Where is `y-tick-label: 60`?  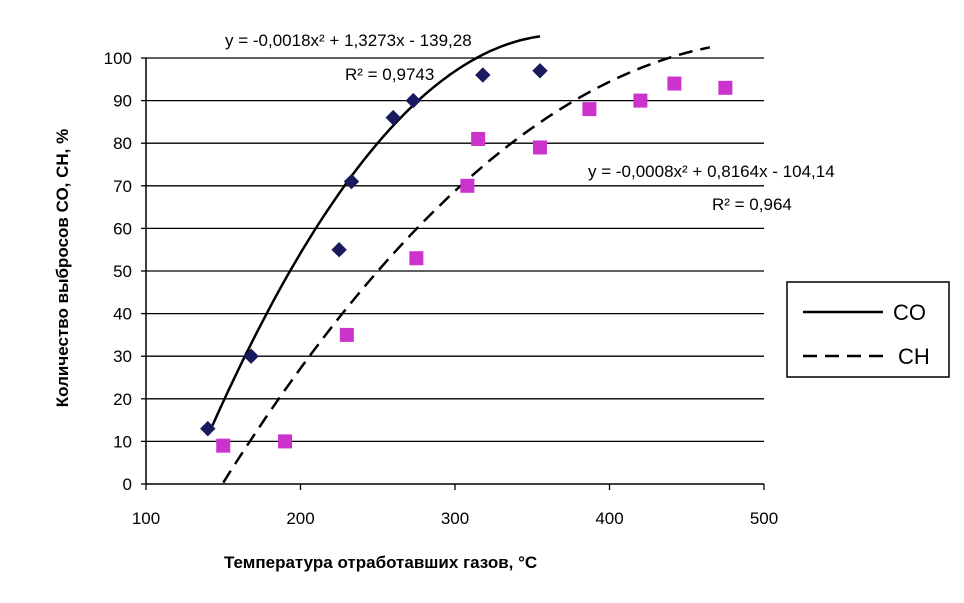 y-tick-label: 60 is located at coordinates (122, 228).